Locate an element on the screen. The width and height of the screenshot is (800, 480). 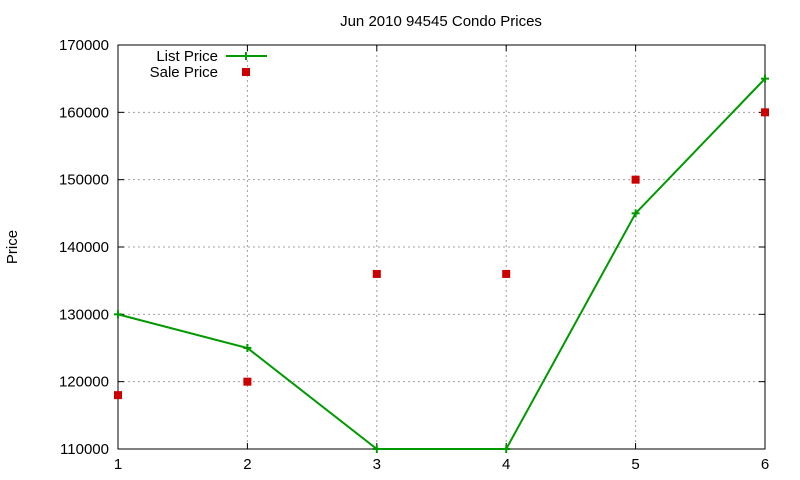
y-tick-label: 120000 is located at coordinates (84, 382).